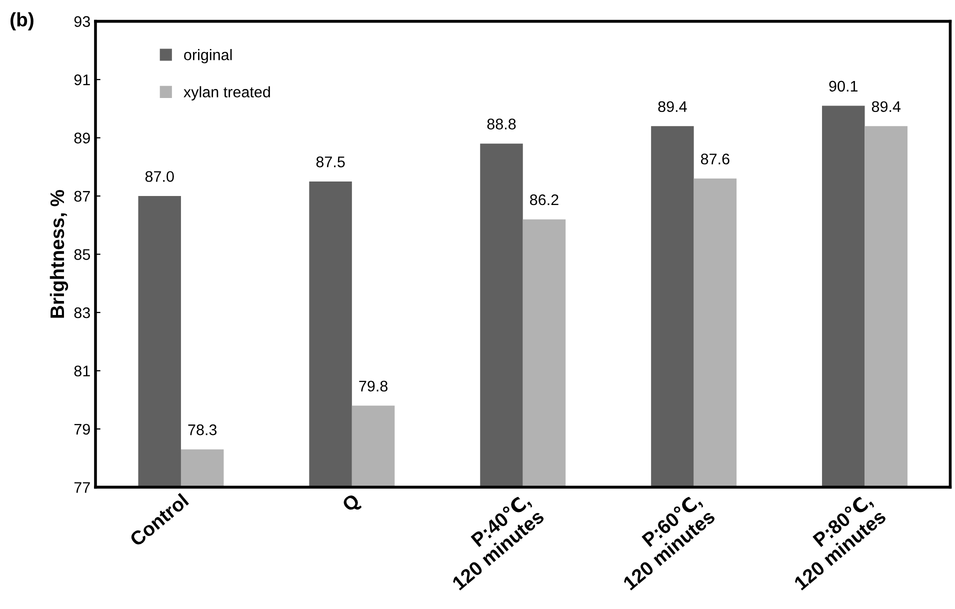 This screenshot has width=955, height=609. I want to click on y-tick-label: 87, so click(82, 196).